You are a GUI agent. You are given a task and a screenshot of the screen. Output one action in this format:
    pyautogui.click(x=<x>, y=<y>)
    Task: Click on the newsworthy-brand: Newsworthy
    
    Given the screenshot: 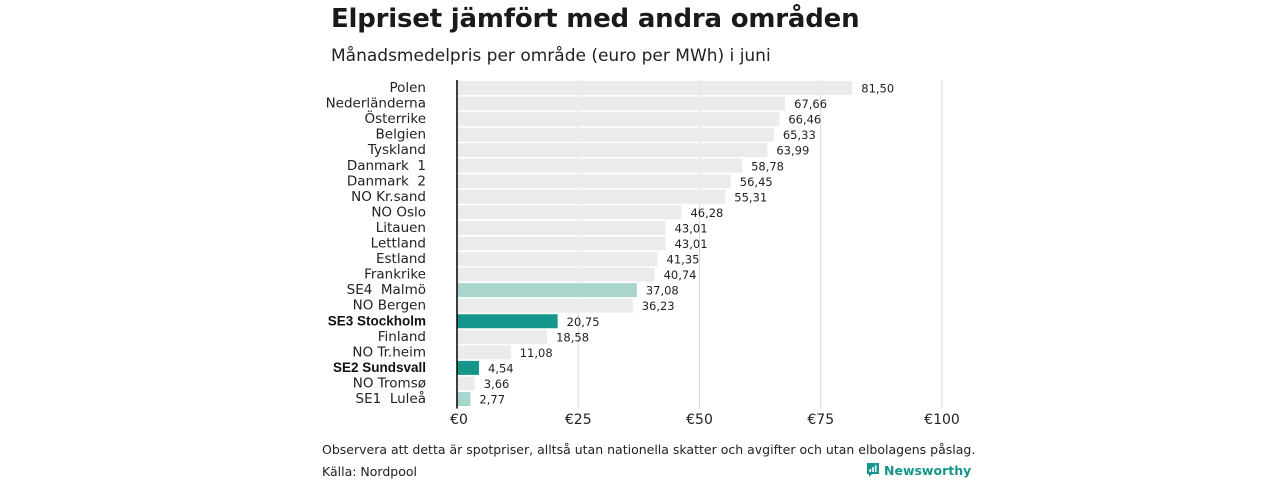 What is the action you would take?
    pyautogui.click(x=918, y=470)
    